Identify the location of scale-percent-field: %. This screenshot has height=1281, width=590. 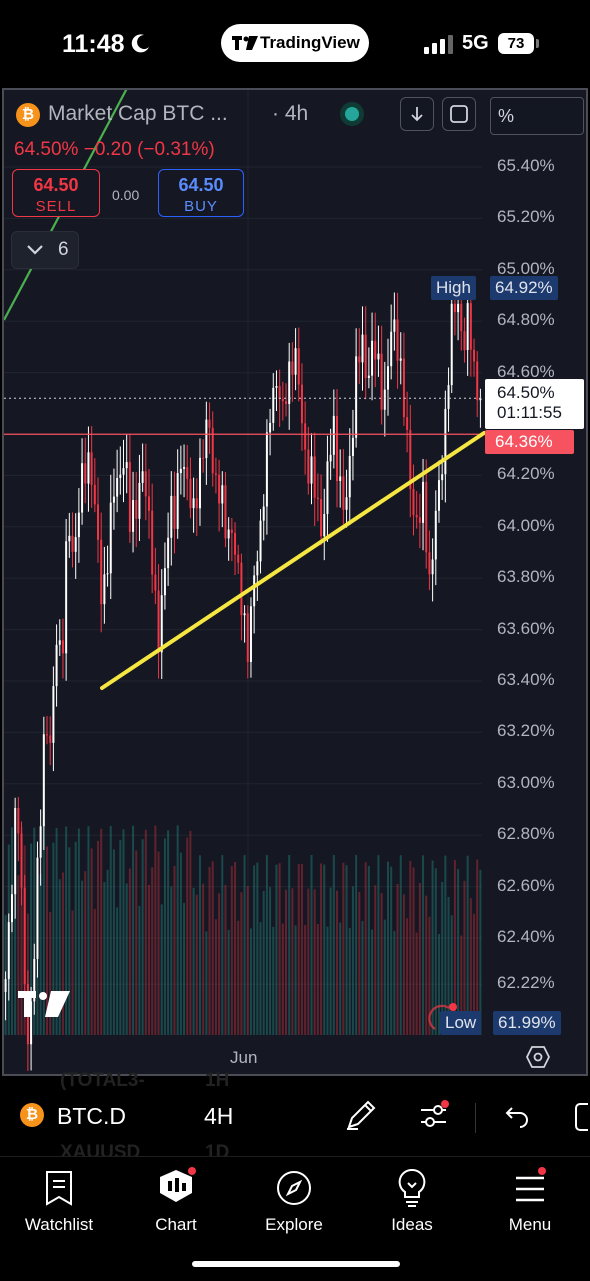
(537, 116).